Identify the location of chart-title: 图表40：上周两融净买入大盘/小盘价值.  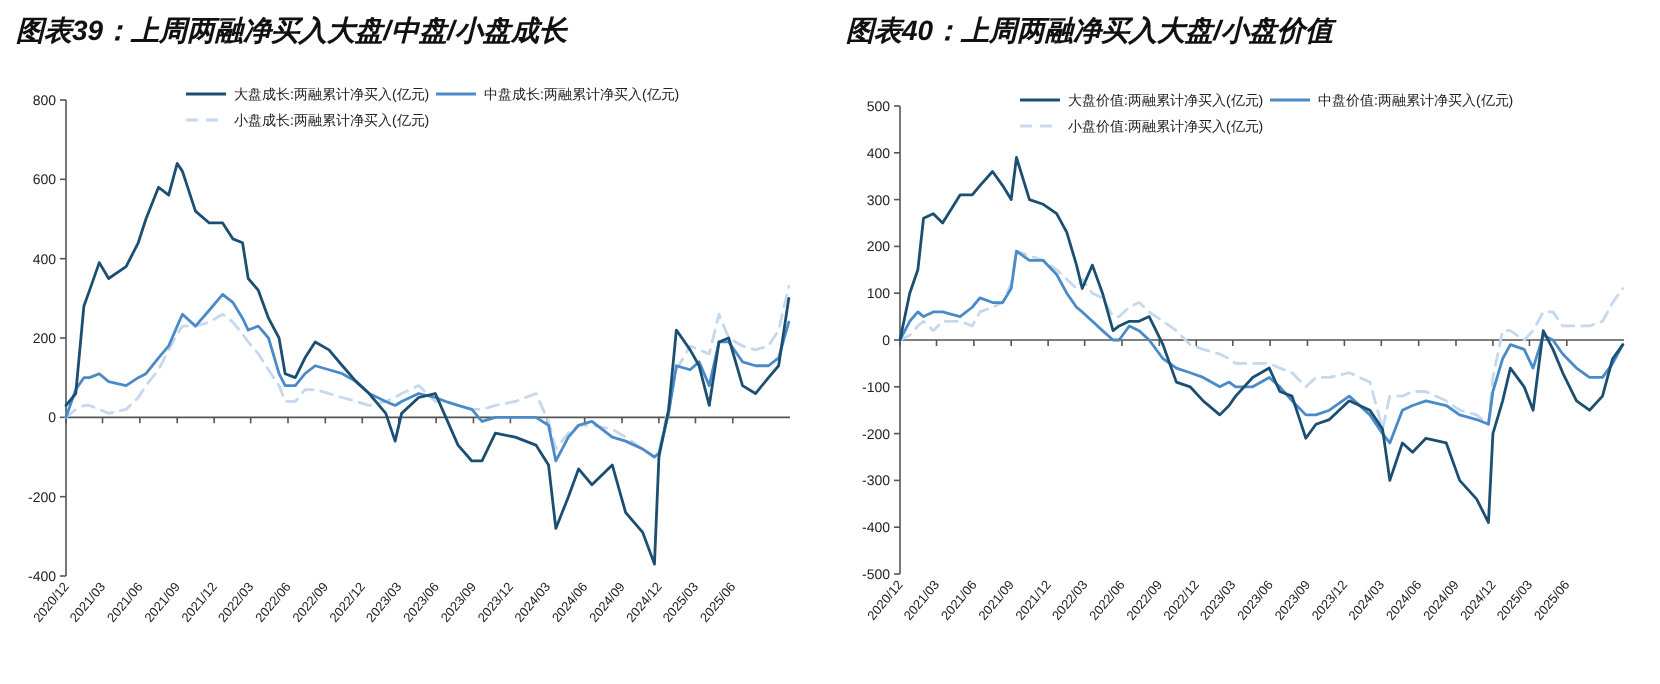
(1091, 30).